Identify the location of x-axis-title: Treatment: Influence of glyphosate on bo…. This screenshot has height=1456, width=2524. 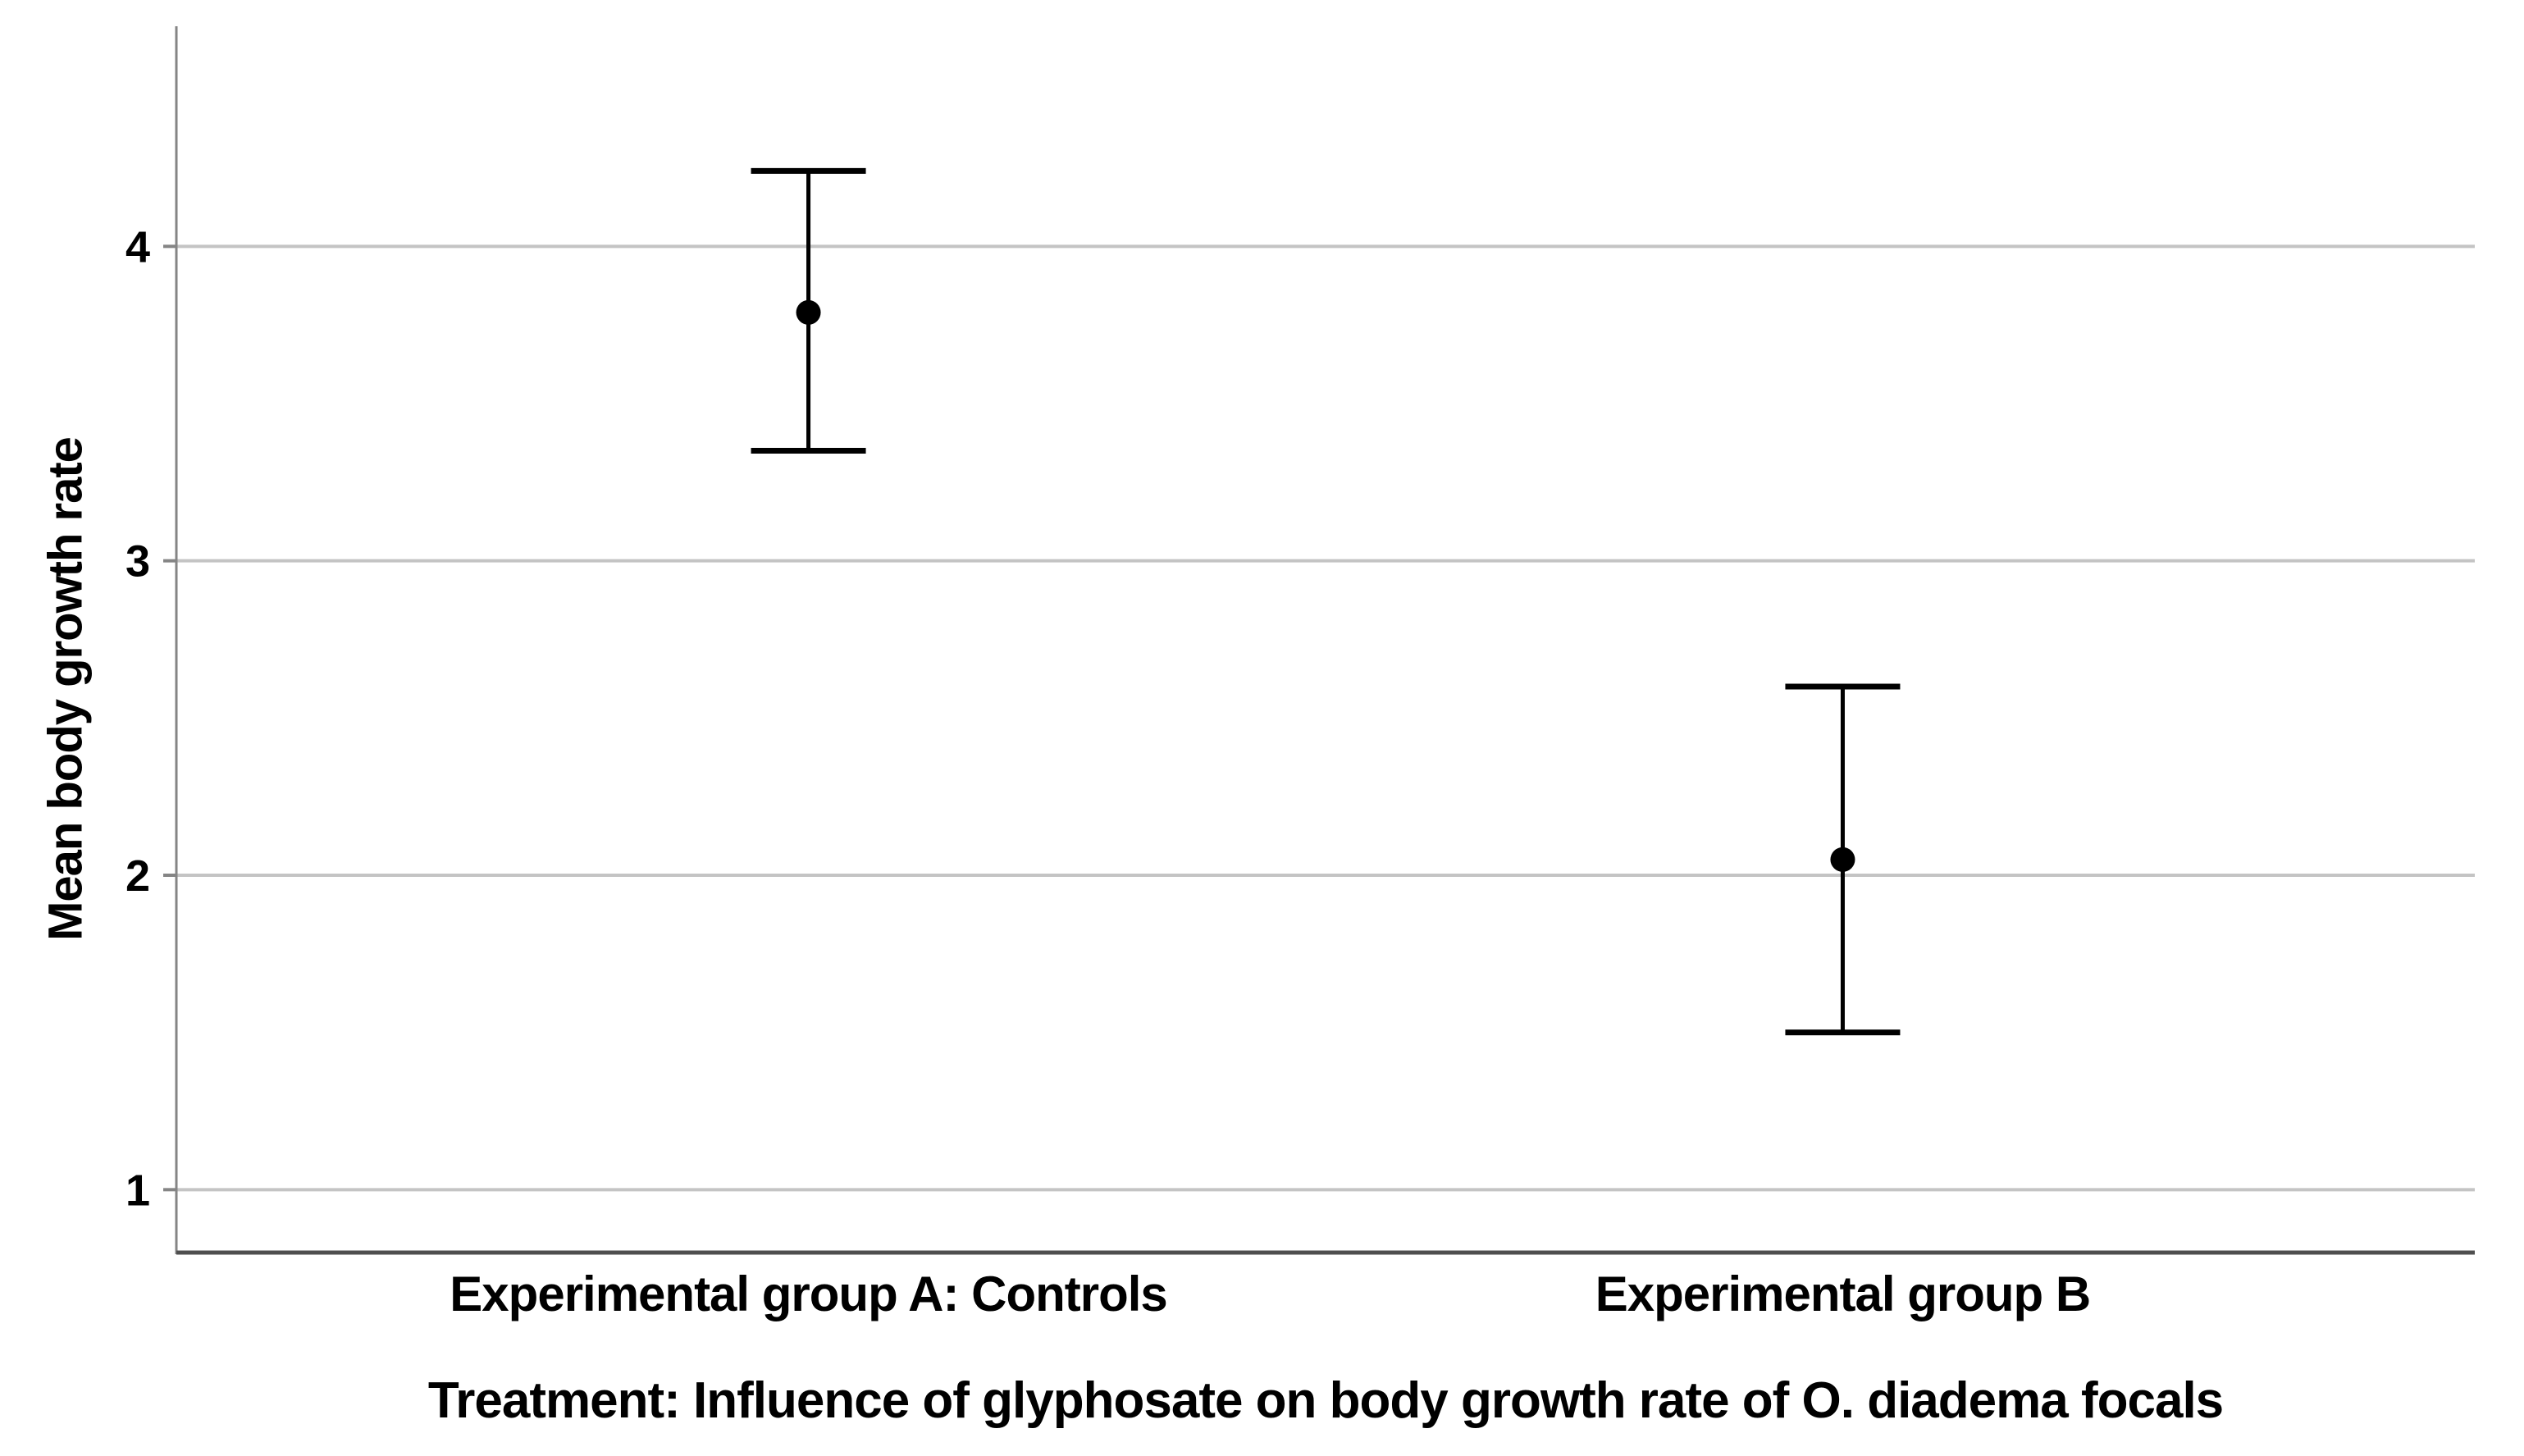
(1325, 1400).